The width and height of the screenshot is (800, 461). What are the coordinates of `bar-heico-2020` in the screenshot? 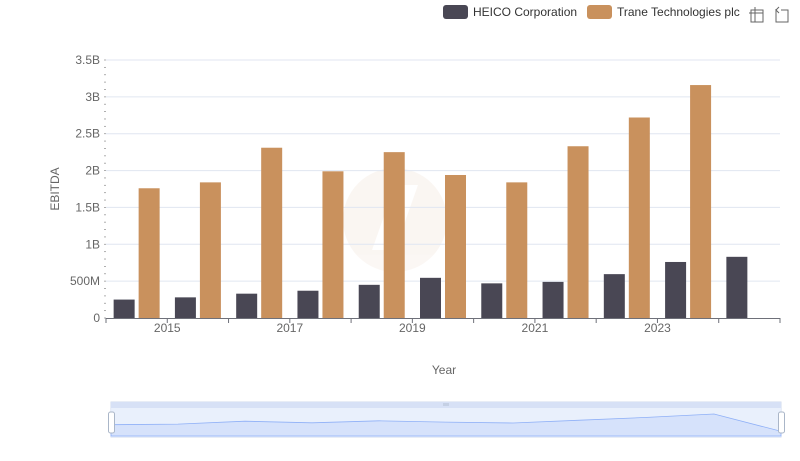 It's located at (491, 300).